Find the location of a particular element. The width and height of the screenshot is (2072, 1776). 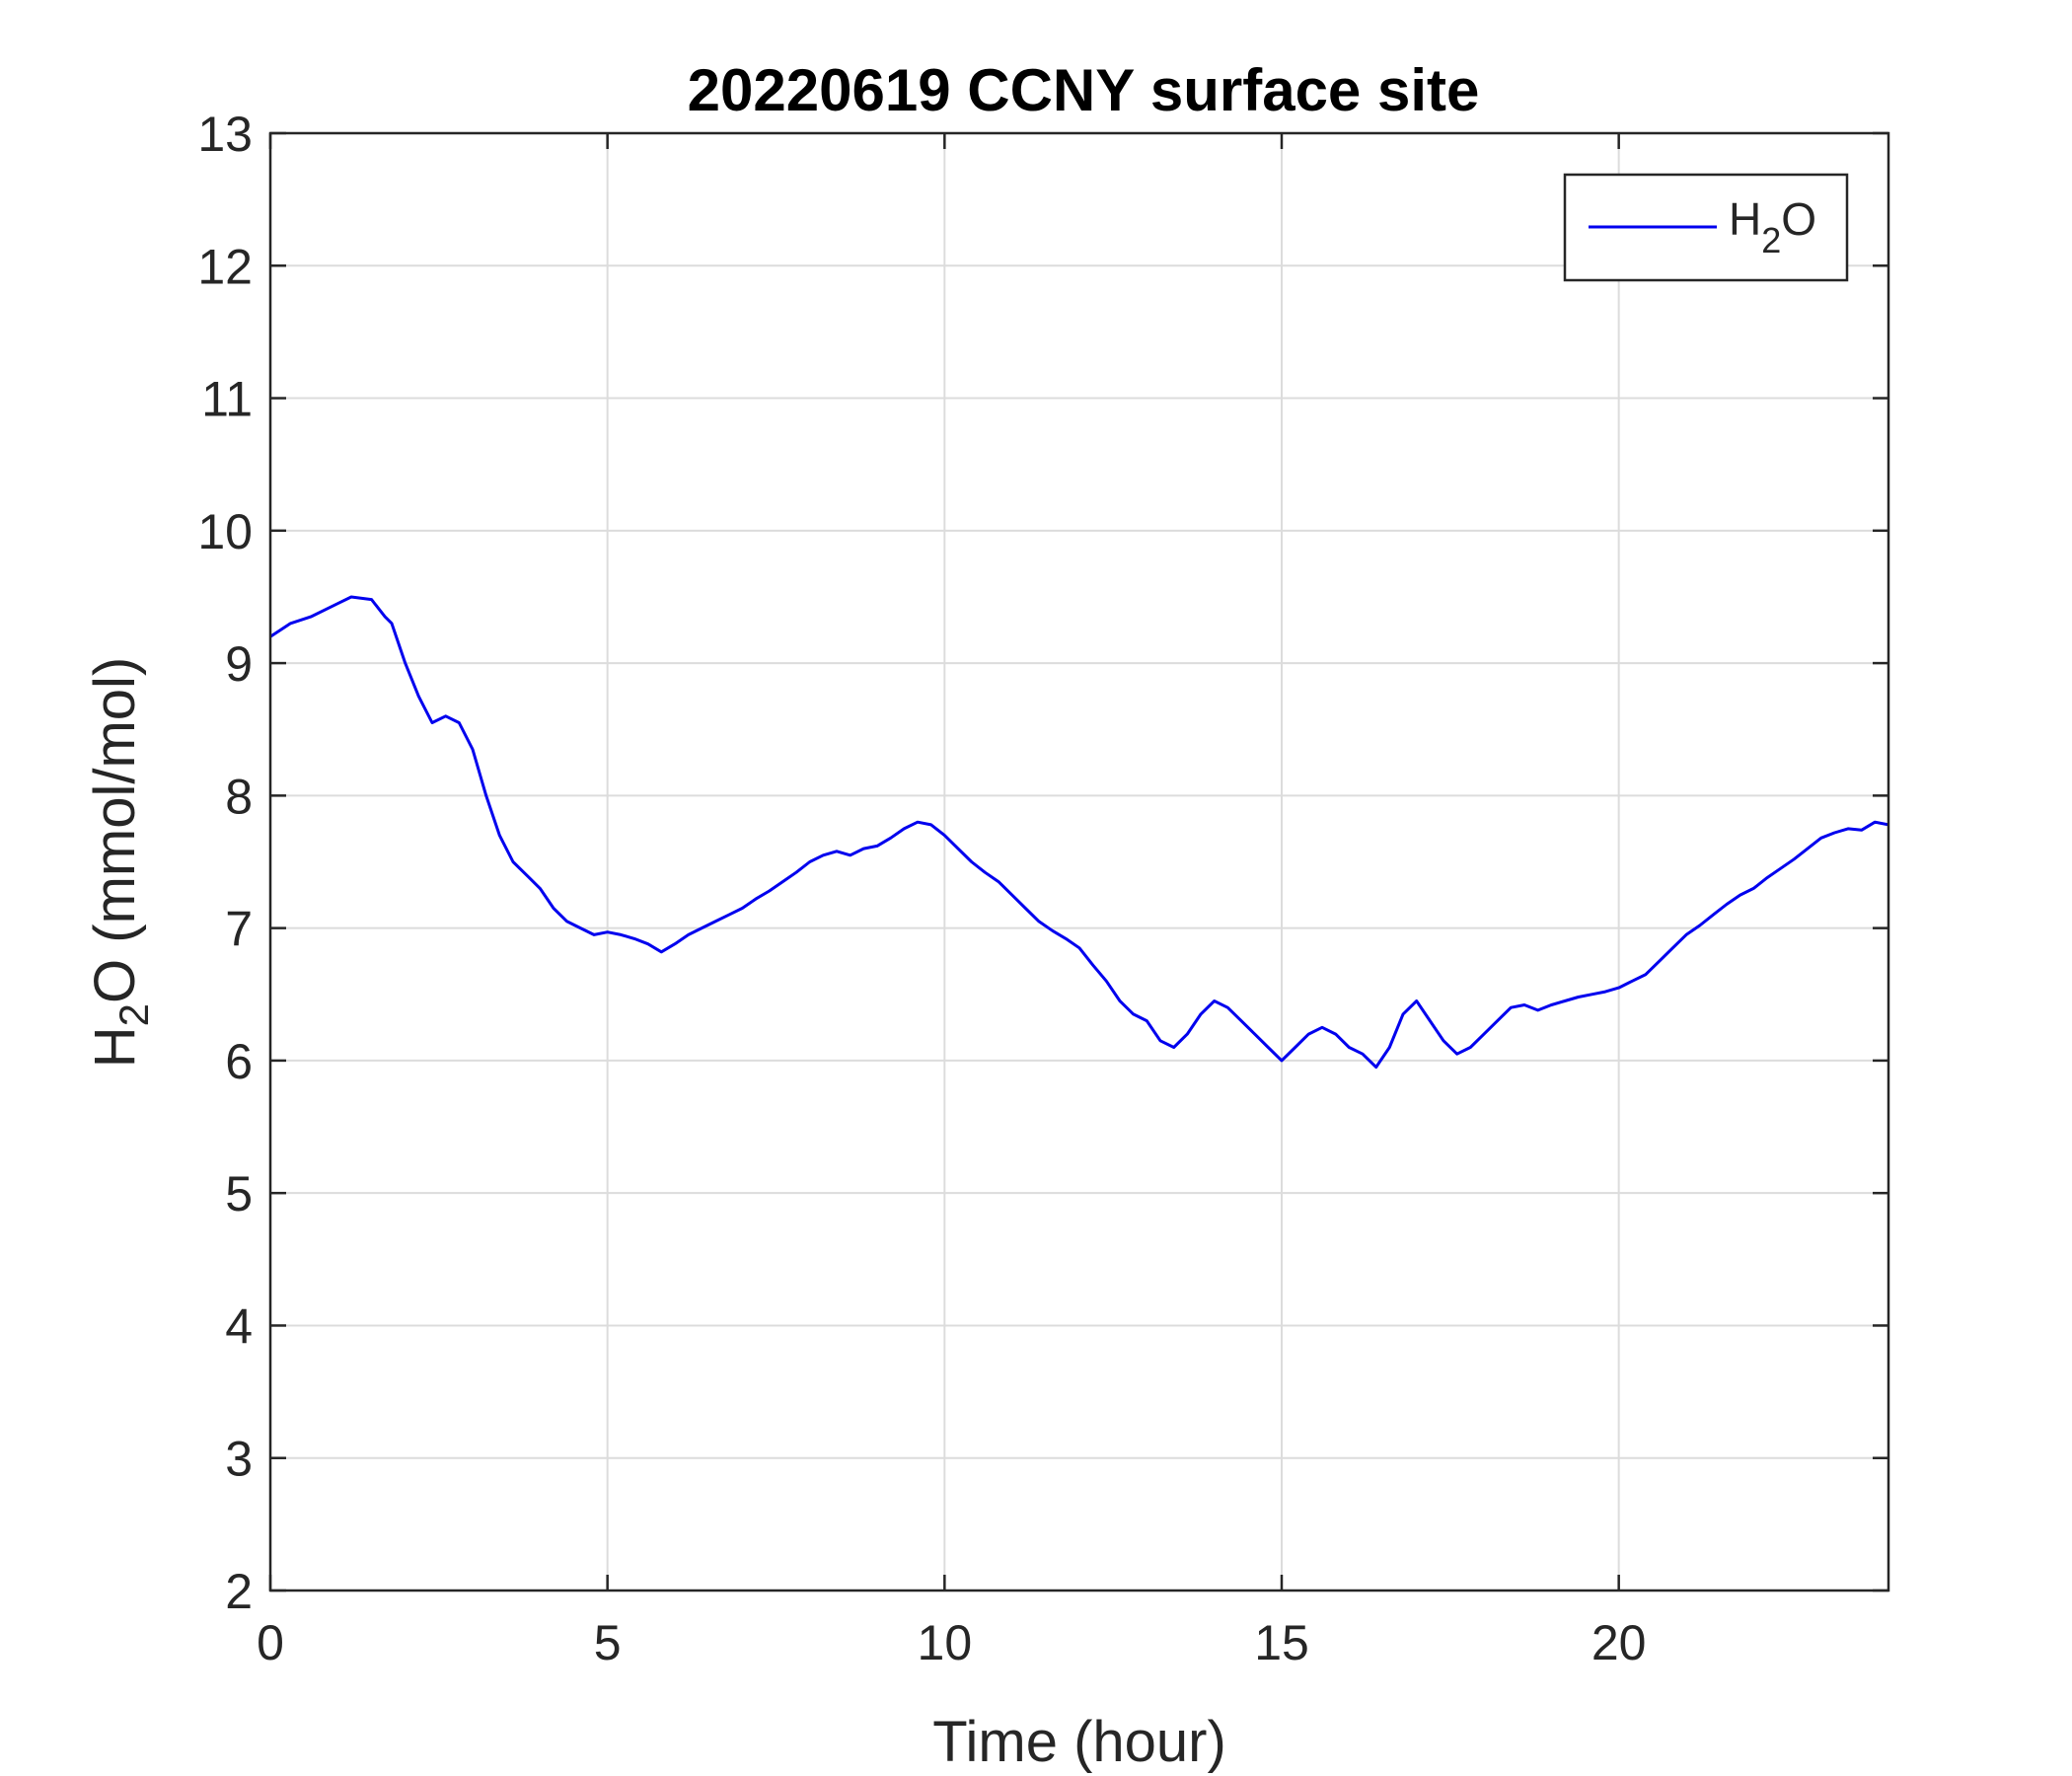

y-tick-label: 4 is located at coordinates (239, 1326).